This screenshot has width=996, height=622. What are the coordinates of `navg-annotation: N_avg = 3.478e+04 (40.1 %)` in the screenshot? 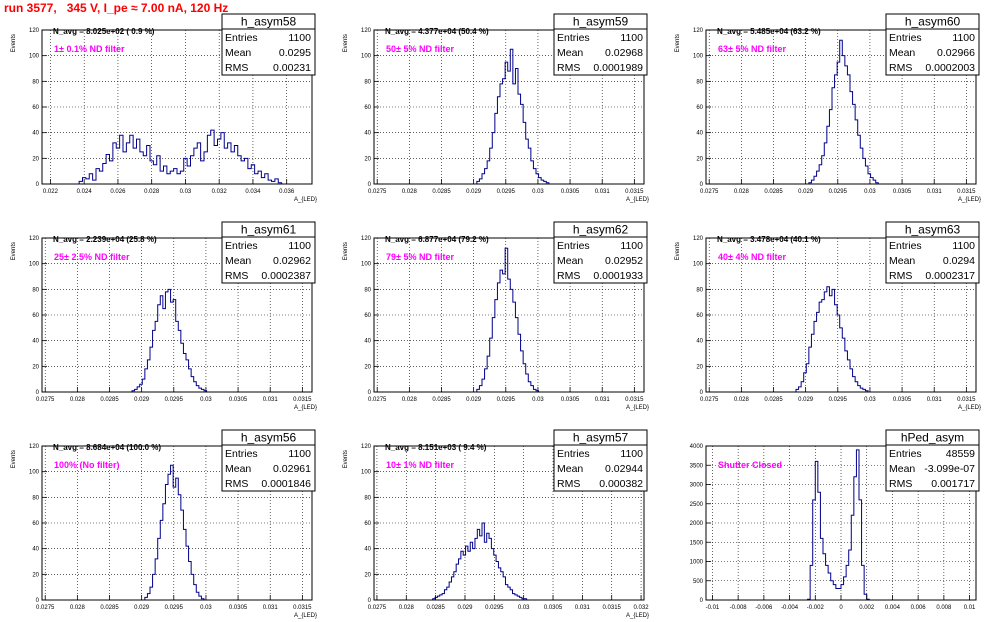 It's located at (769, 239).